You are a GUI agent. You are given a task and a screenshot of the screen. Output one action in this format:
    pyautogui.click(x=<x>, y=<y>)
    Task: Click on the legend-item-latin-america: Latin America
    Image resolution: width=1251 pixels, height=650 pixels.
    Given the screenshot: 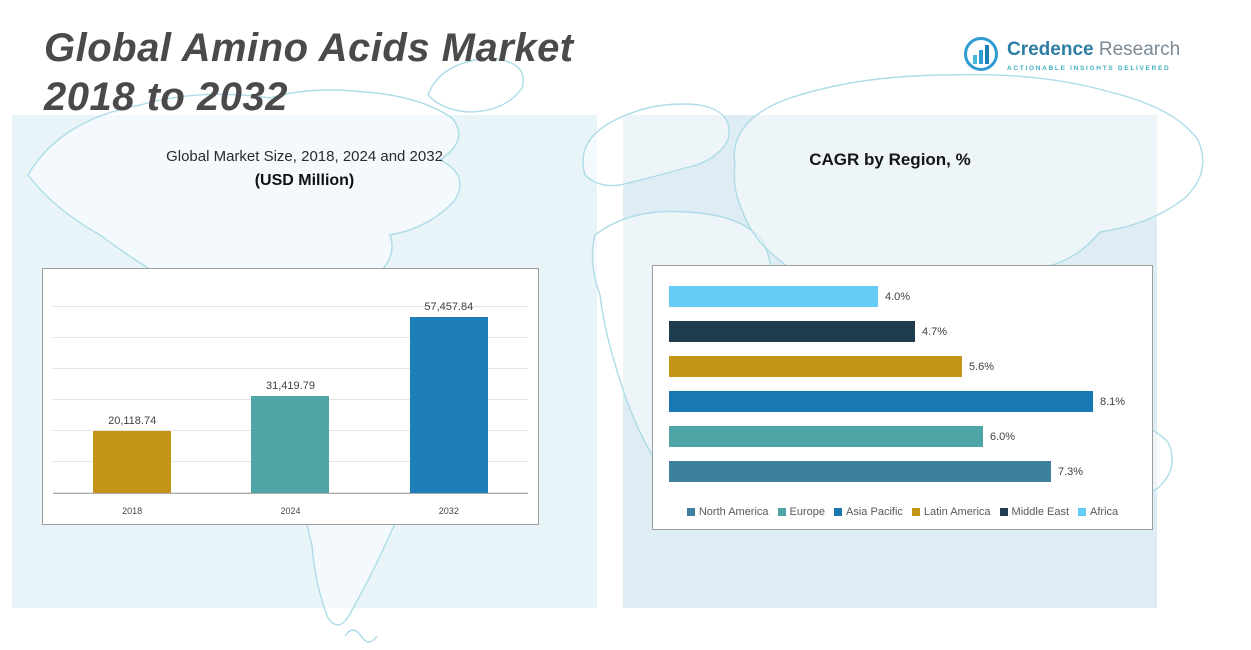 What is the action you would take?
    pyautogui.click(x=951, y=512)
    